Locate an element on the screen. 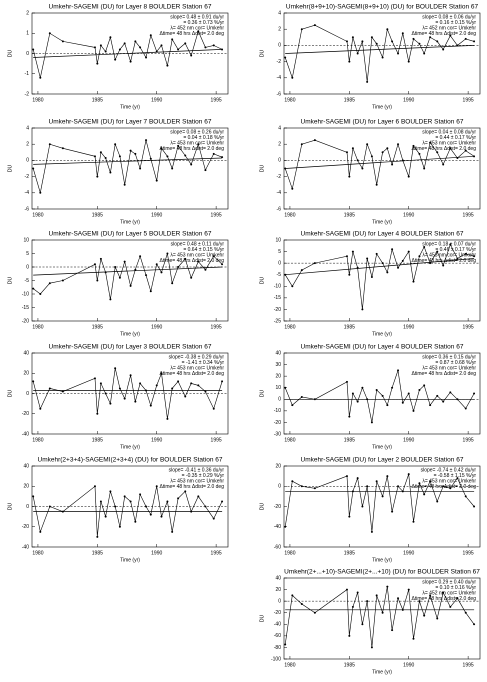  stats-text: λ= 452 nm cor= Umkehr is located at coordinates (449, 593).